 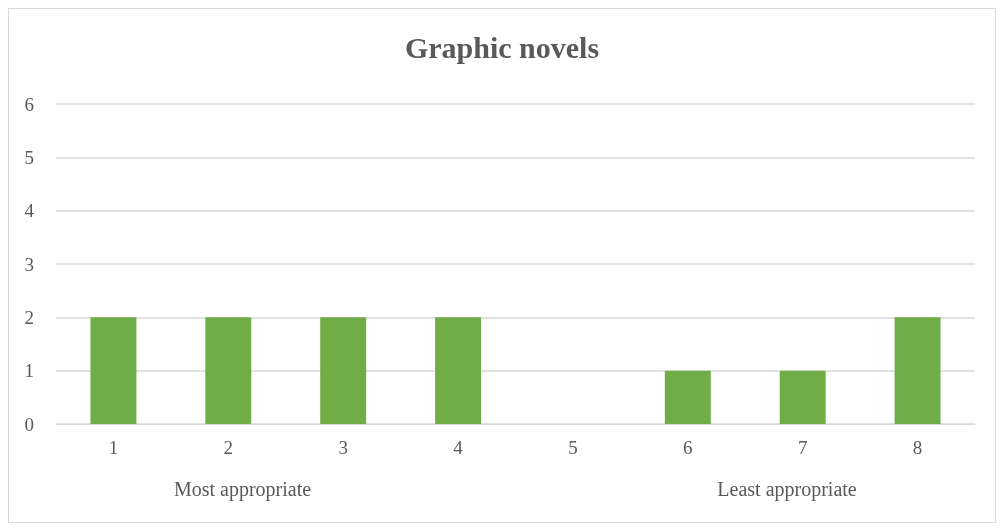 I want to click on y-tick-label: 1, so click(x=29, y=371).